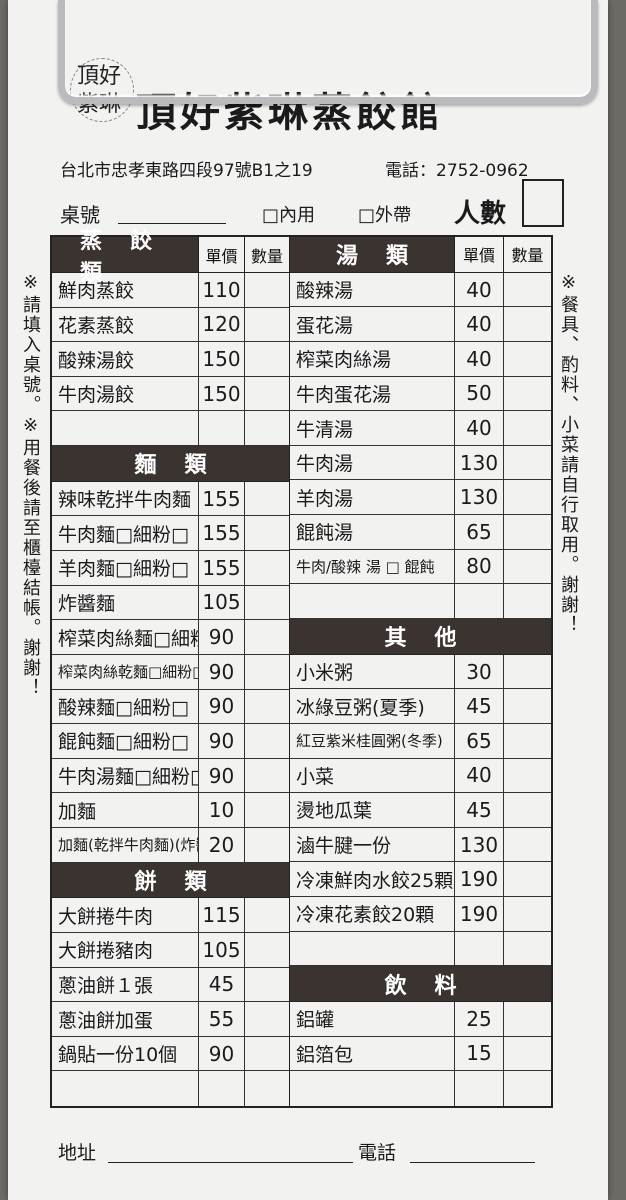  I want to click on dine-in-checkbox: □內用, so click(289, 215).